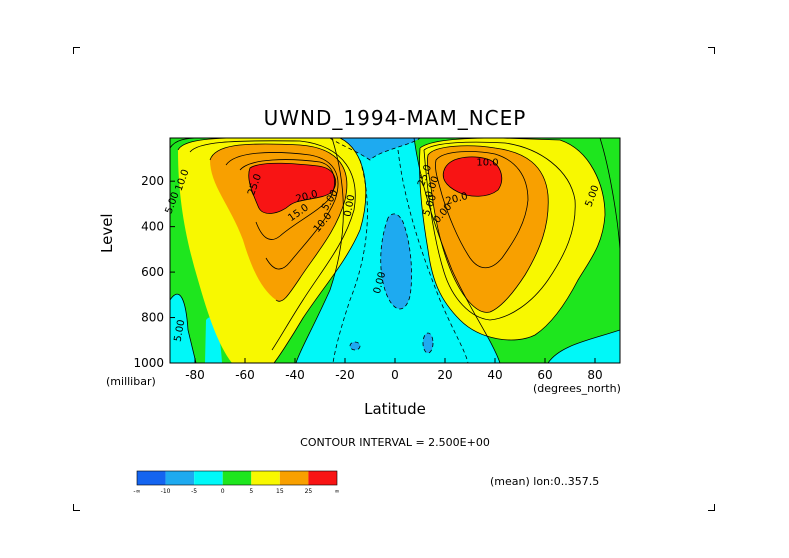  I want to click on y-axis: 200 400 600 800 1000, so click(154, 272).